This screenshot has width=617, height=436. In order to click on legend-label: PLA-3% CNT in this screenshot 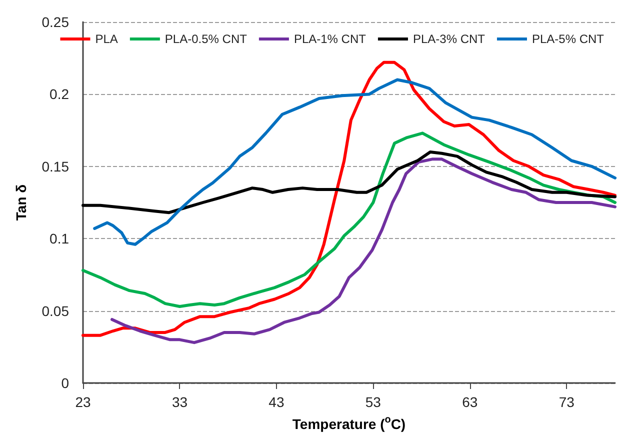, I will do `click(449, 39)`.